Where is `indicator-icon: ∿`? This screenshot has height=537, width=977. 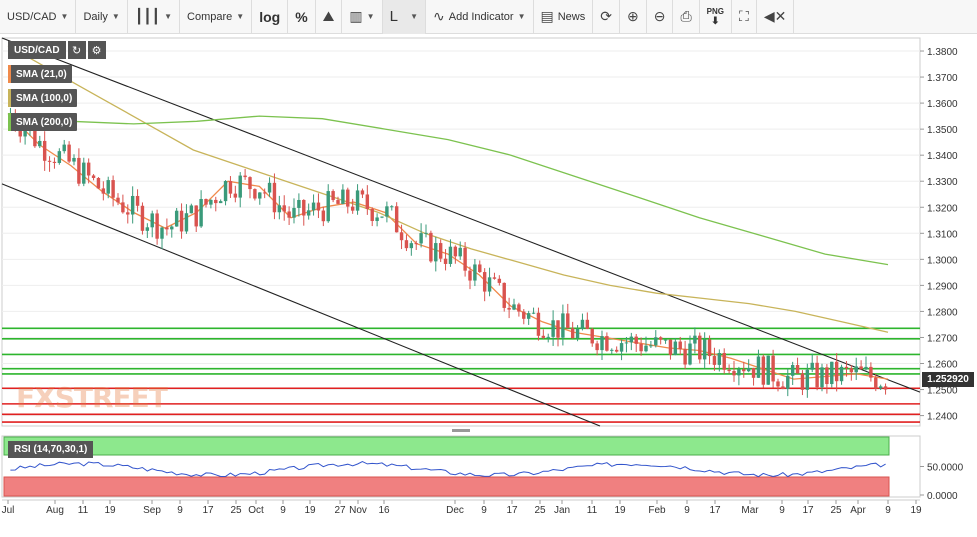
indicator-icon: ∿ is located at coordinates (439, 16).